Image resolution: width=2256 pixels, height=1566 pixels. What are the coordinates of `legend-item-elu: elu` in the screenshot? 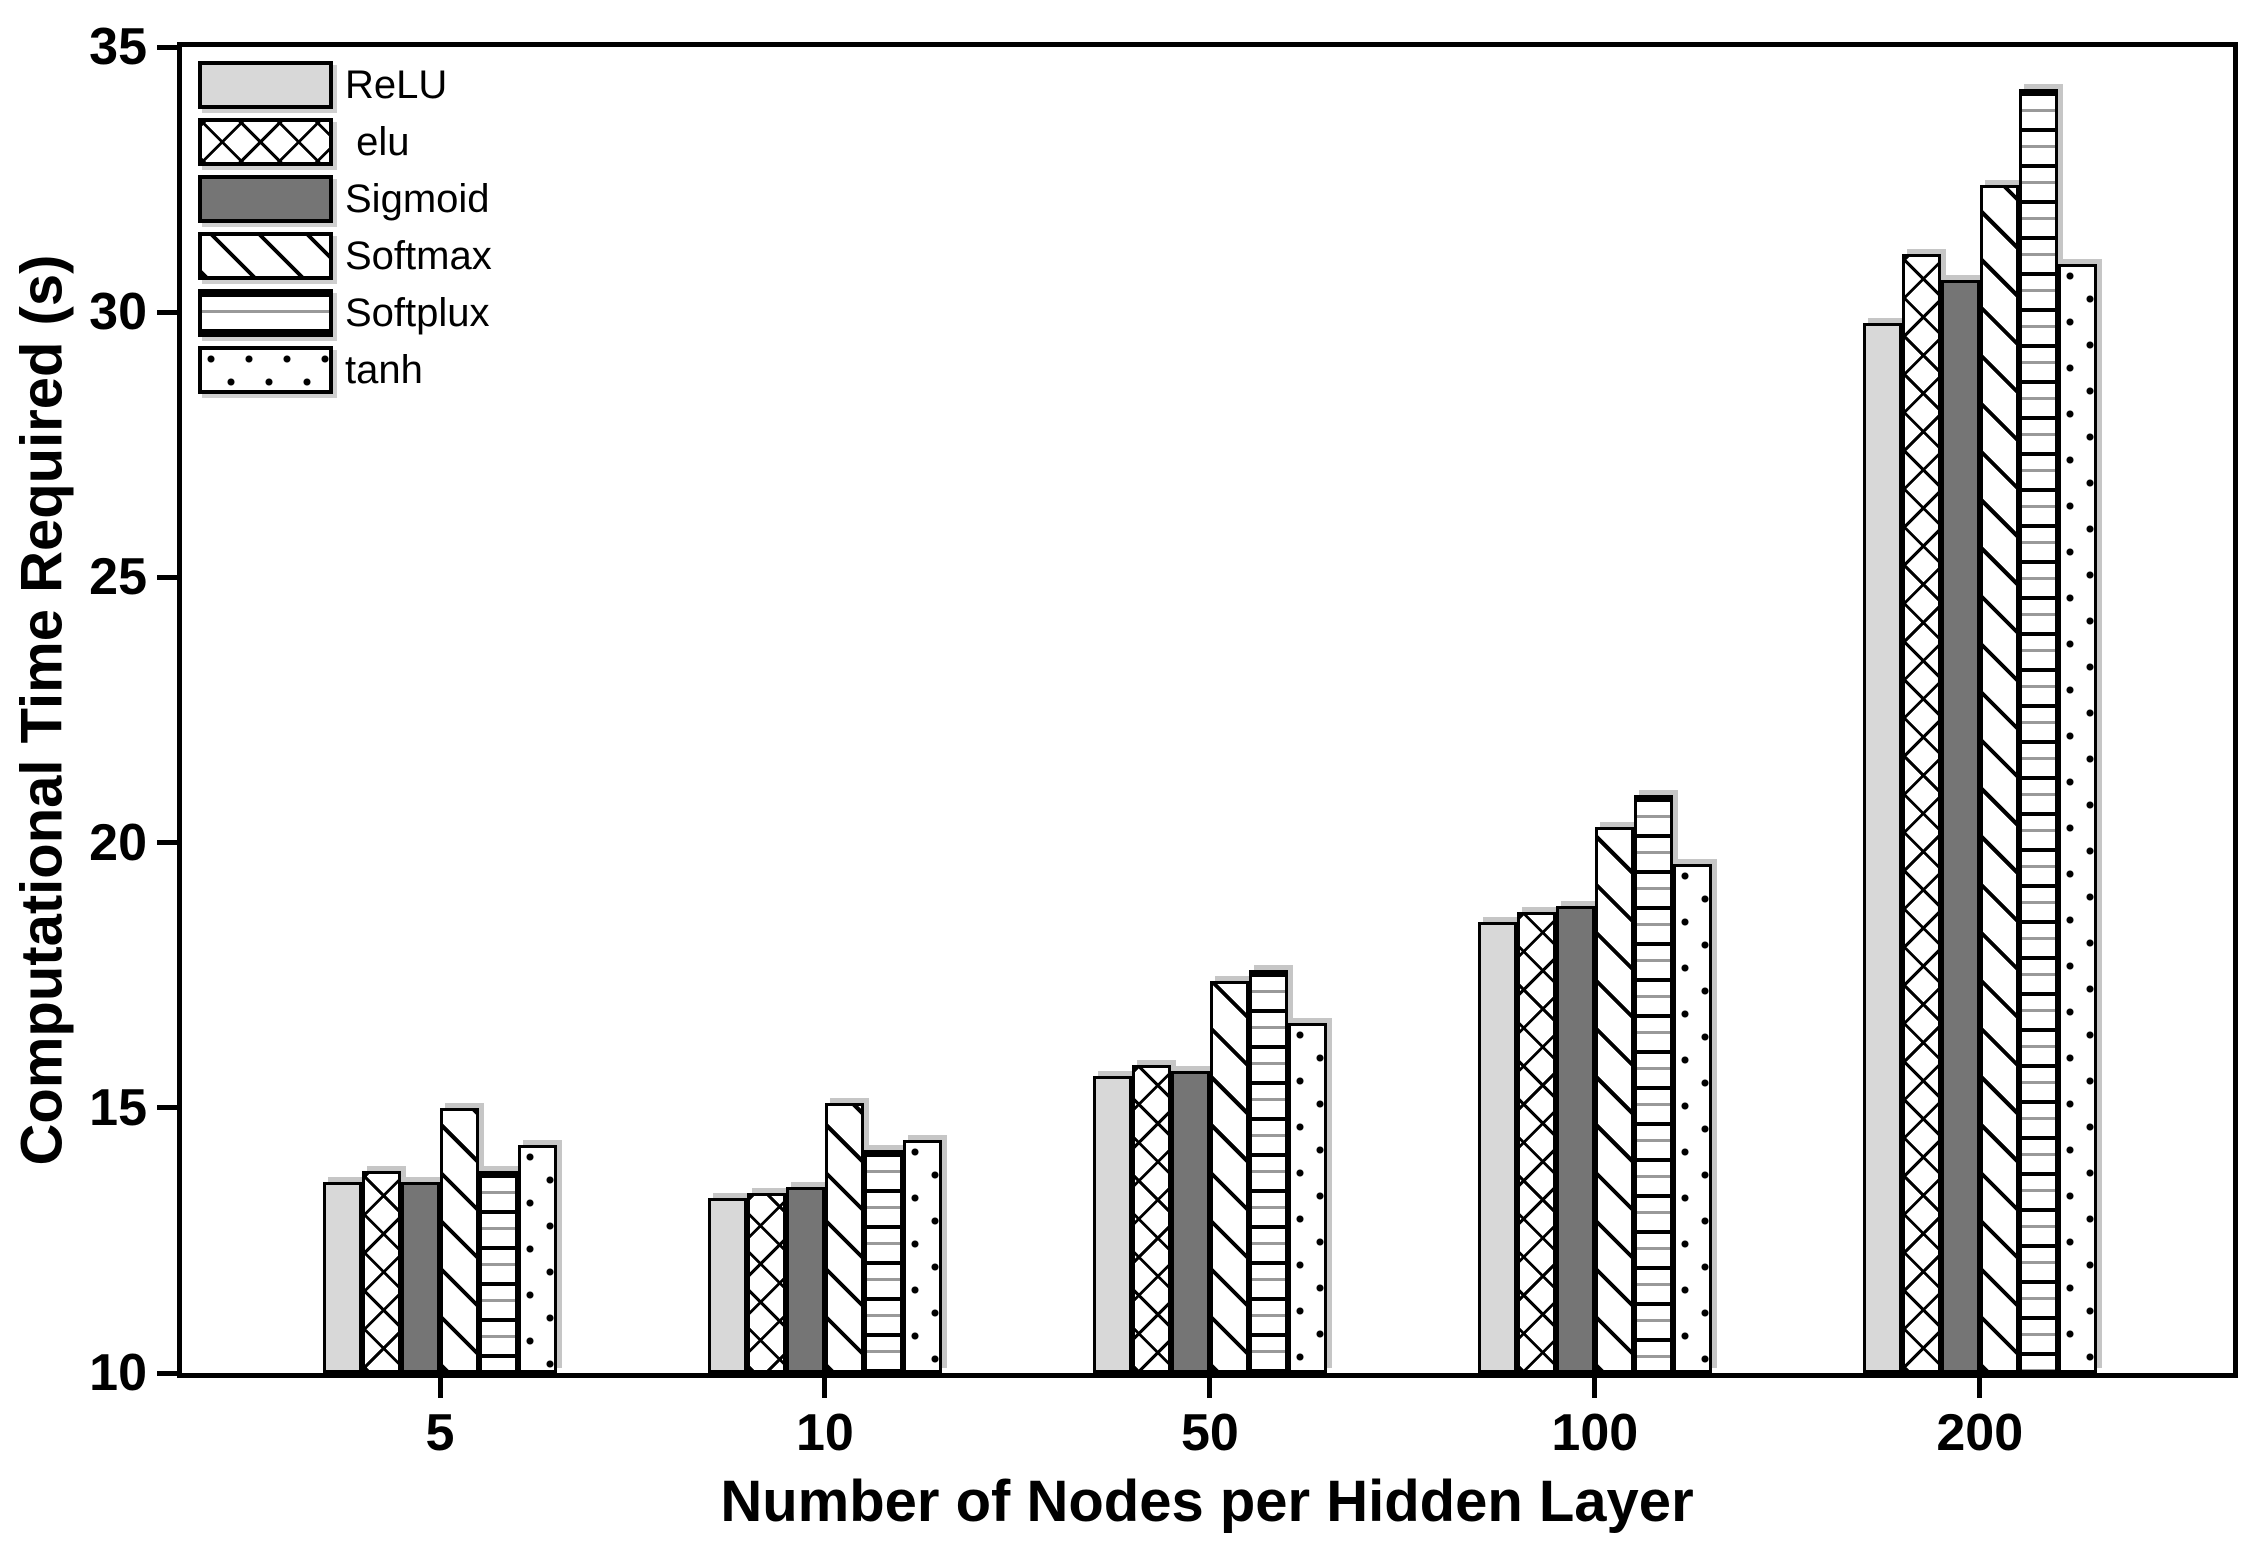 It's located at (345, 142).